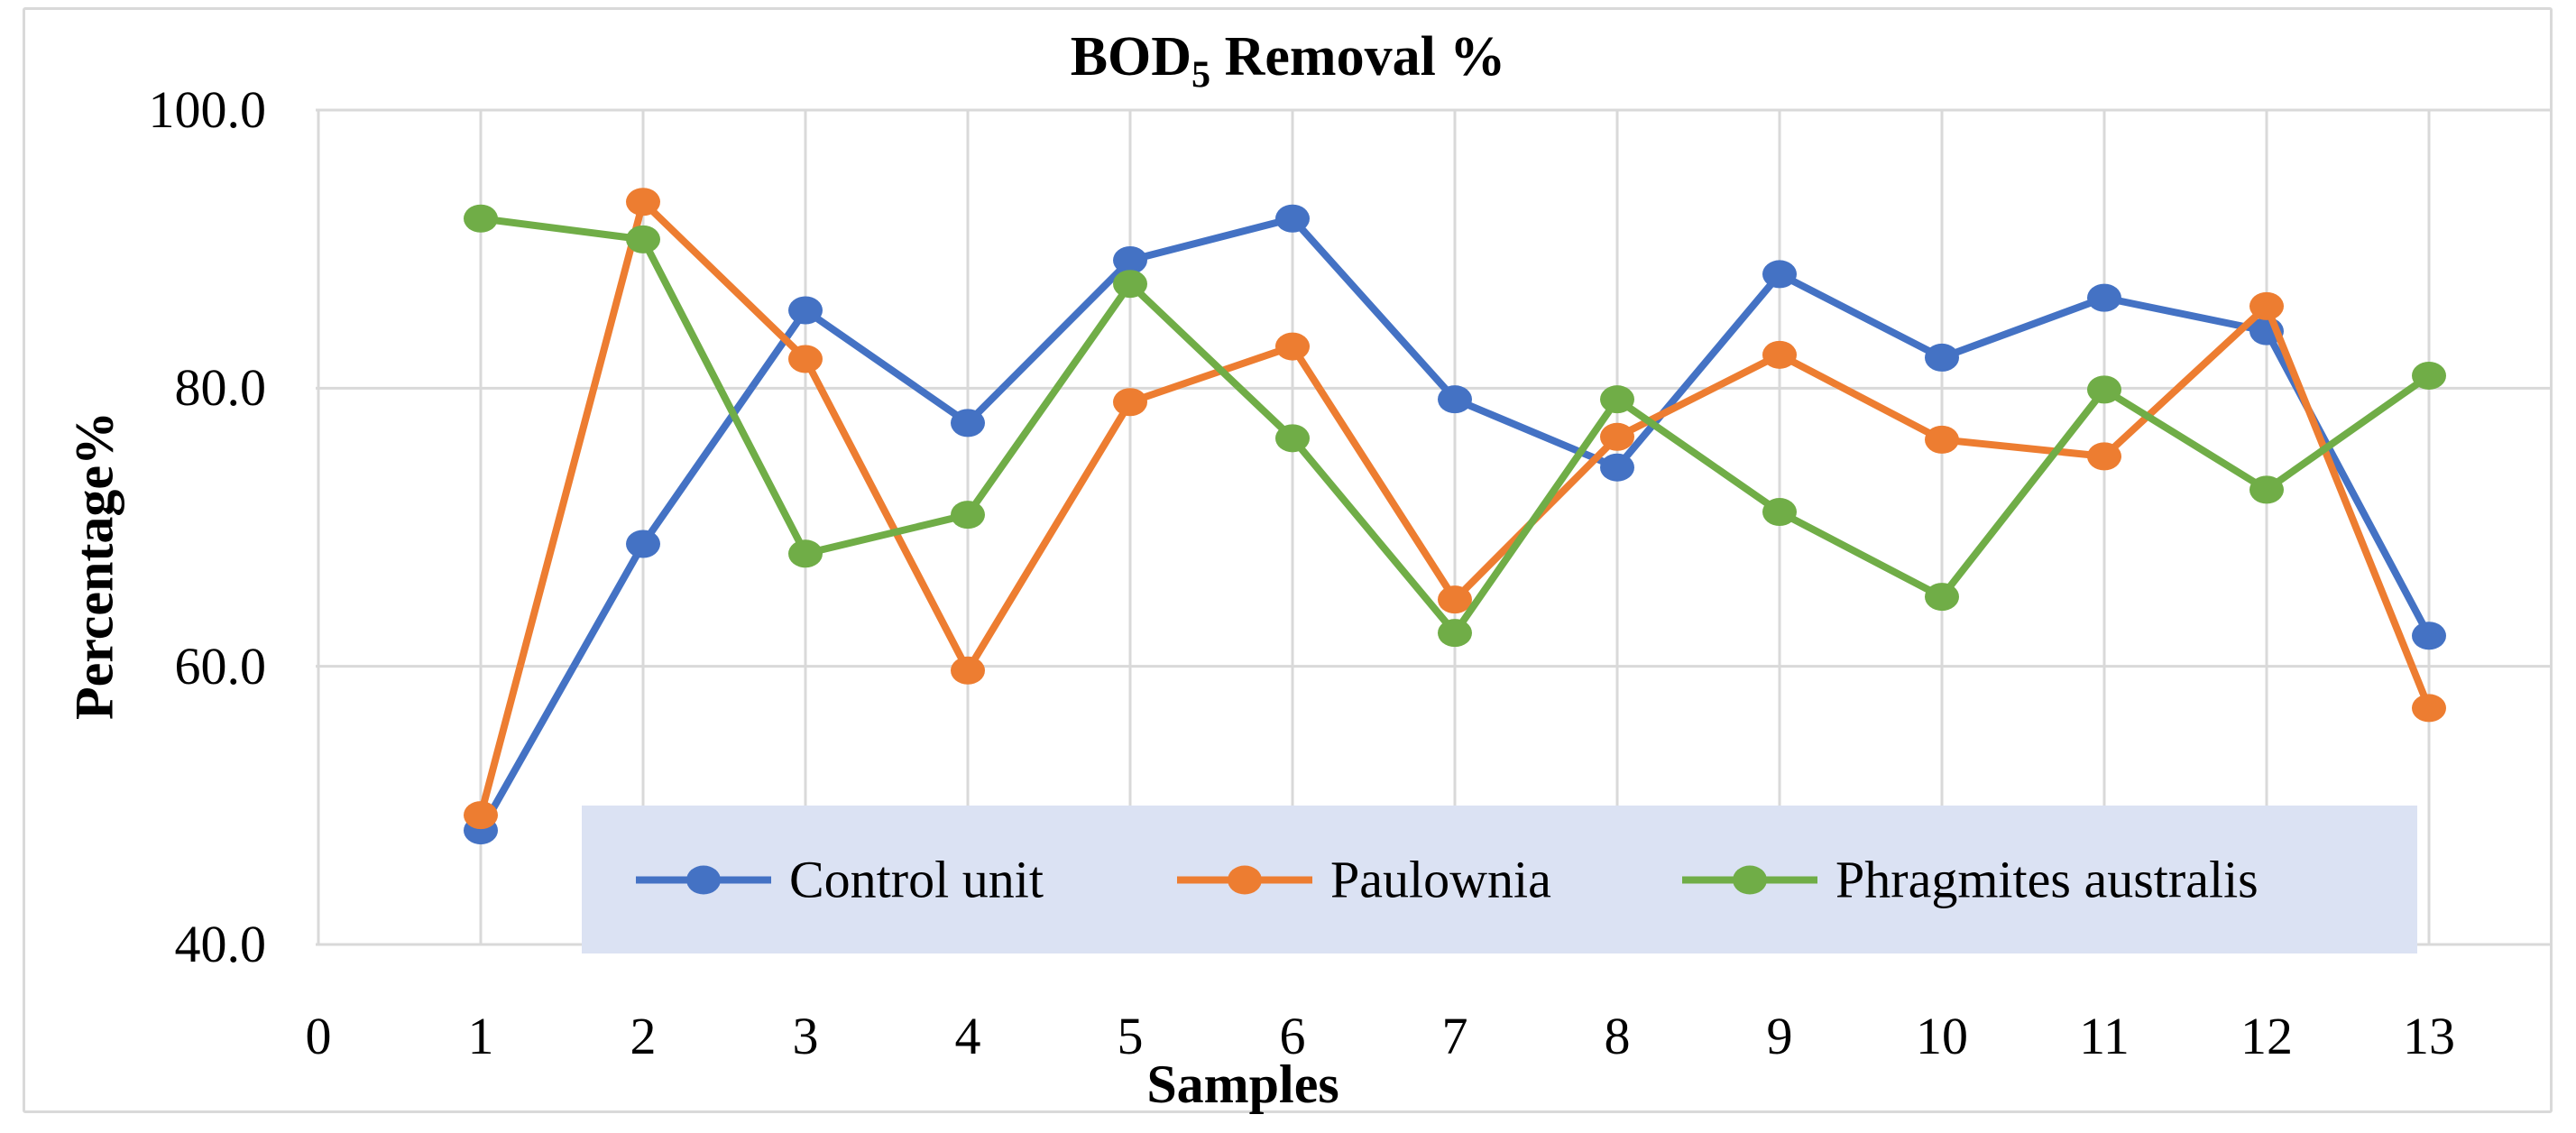  I want to click on x-tick-label: 10, so click(1942, 1036).